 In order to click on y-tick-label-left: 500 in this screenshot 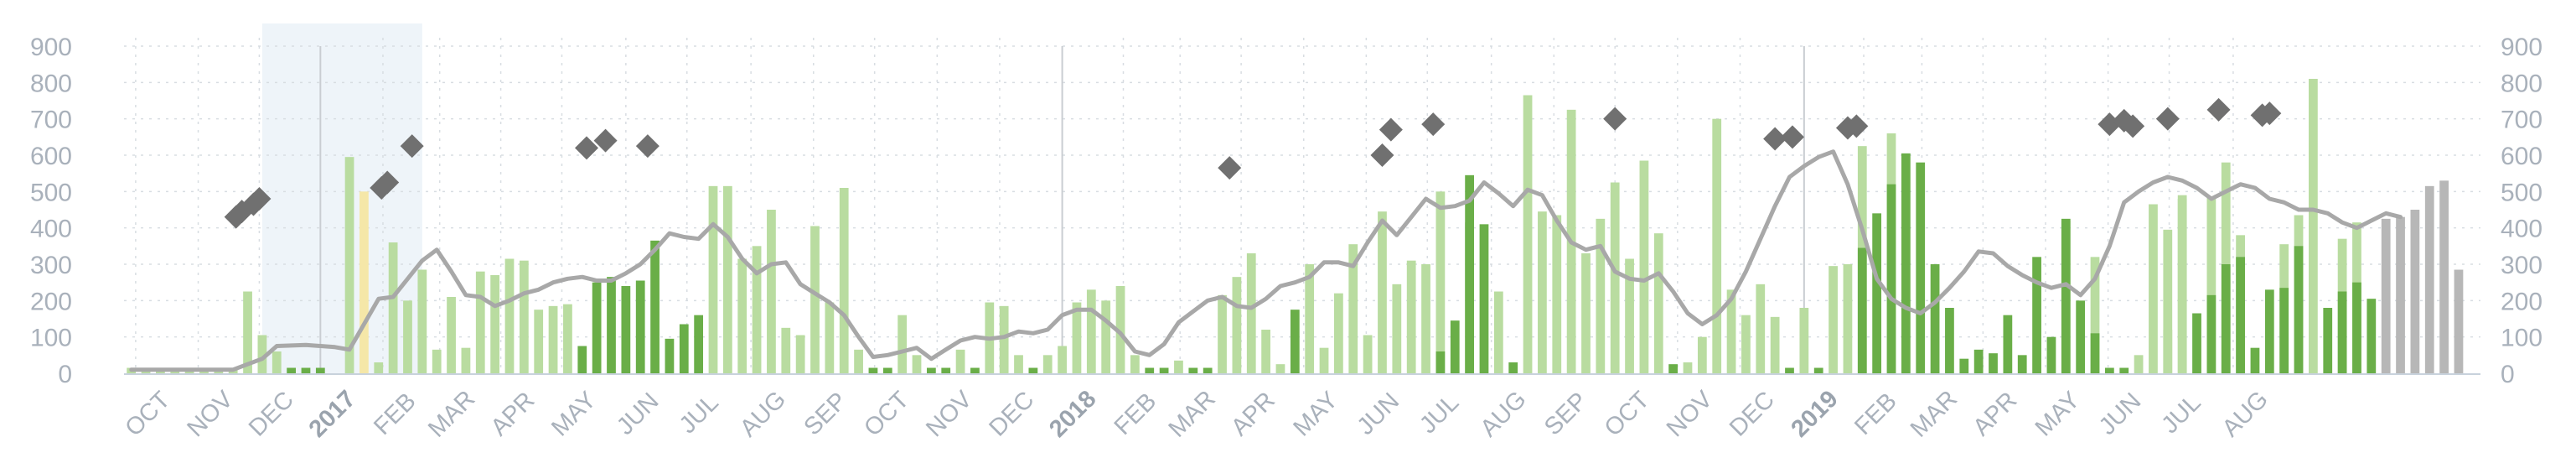, I will do `click(51, 192)`.